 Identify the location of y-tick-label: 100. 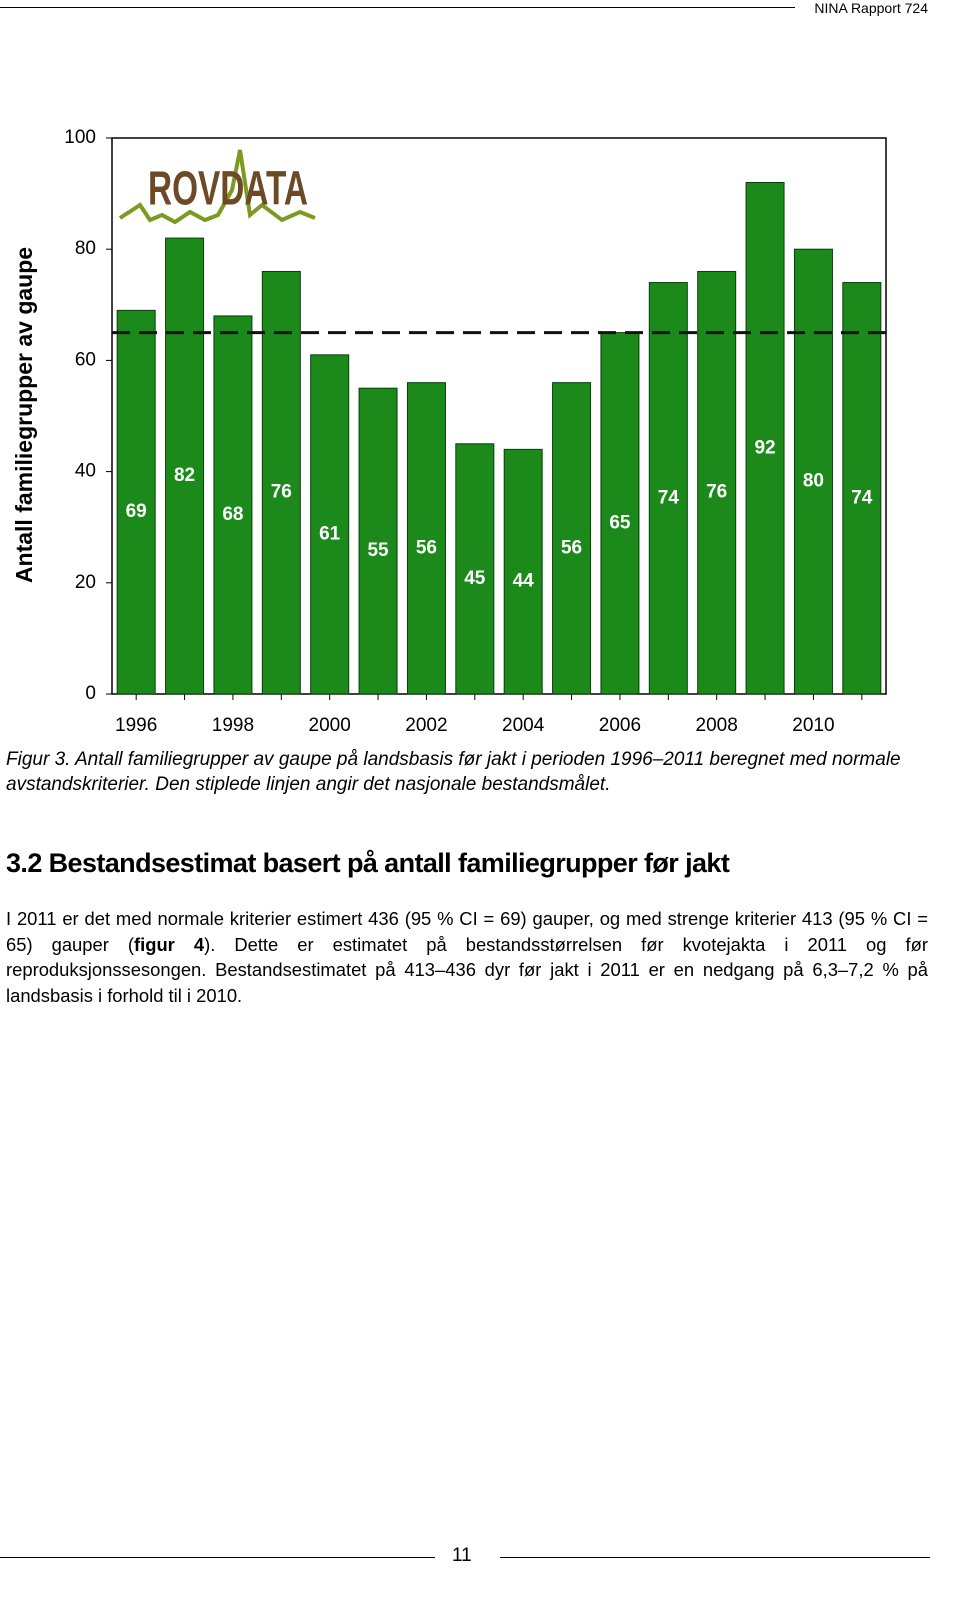
(80, 137).